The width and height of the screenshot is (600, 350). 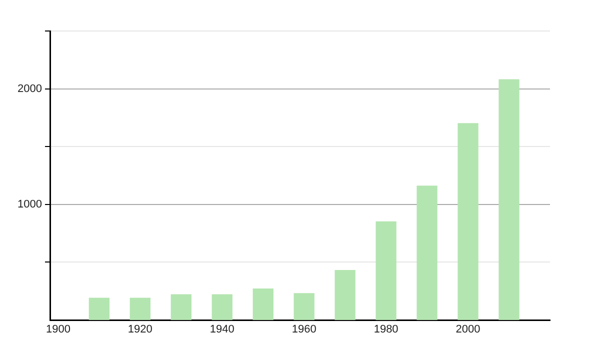 What do you see at coordinates (222, 330) in the screenshot?
I see `x-tick-label: 1940` at bounding box center [222, 330].